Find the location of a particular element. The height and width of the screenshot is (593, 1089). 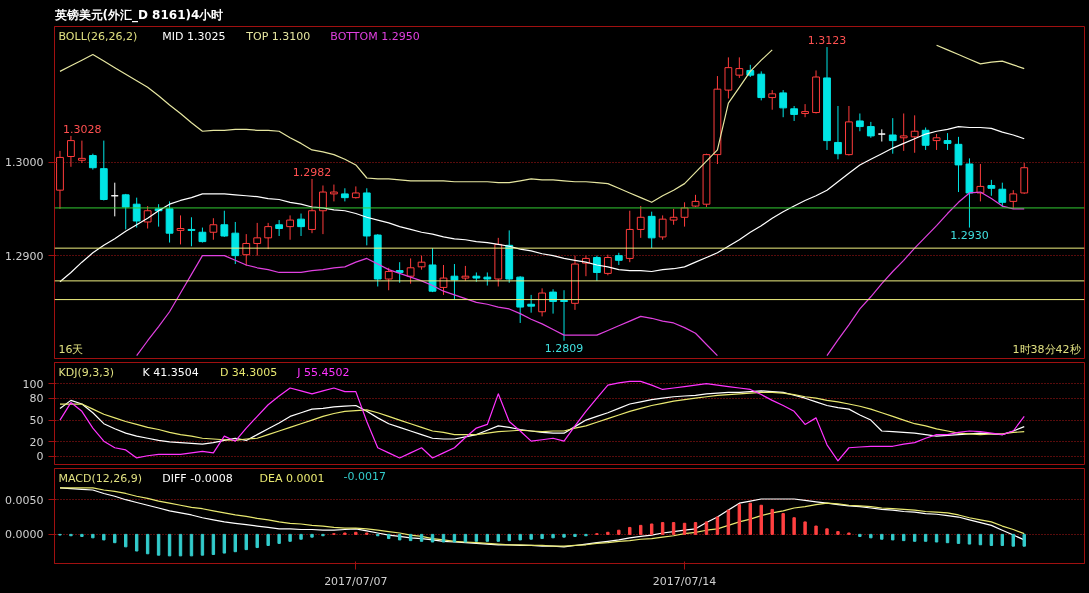

y-tick-label: 0.0000 is located at coordinates (24, 535).